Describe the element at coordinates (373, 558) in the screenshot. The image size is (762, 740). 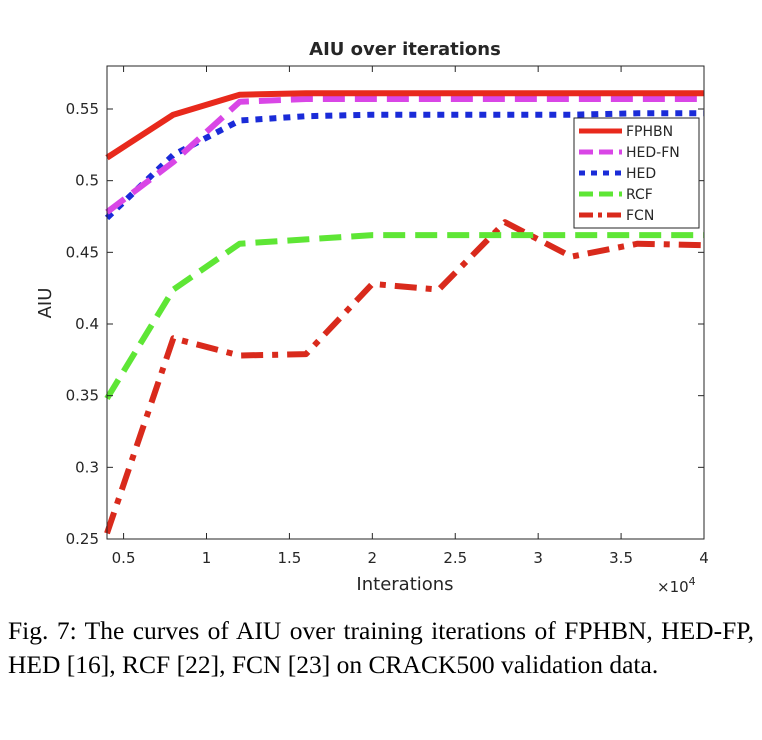
I see `x-tick-label: 2` at that location.